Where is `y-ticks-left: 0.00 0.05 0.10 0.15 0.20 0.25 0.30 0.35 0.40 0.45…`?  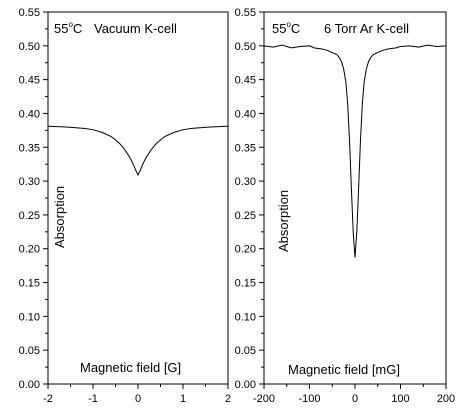 y-ticks-left: 0.00 0.05 0.10 0.15 0.20 0.25 0.30 0.35 0.40 0.45… is located at coordinates (33, 199).